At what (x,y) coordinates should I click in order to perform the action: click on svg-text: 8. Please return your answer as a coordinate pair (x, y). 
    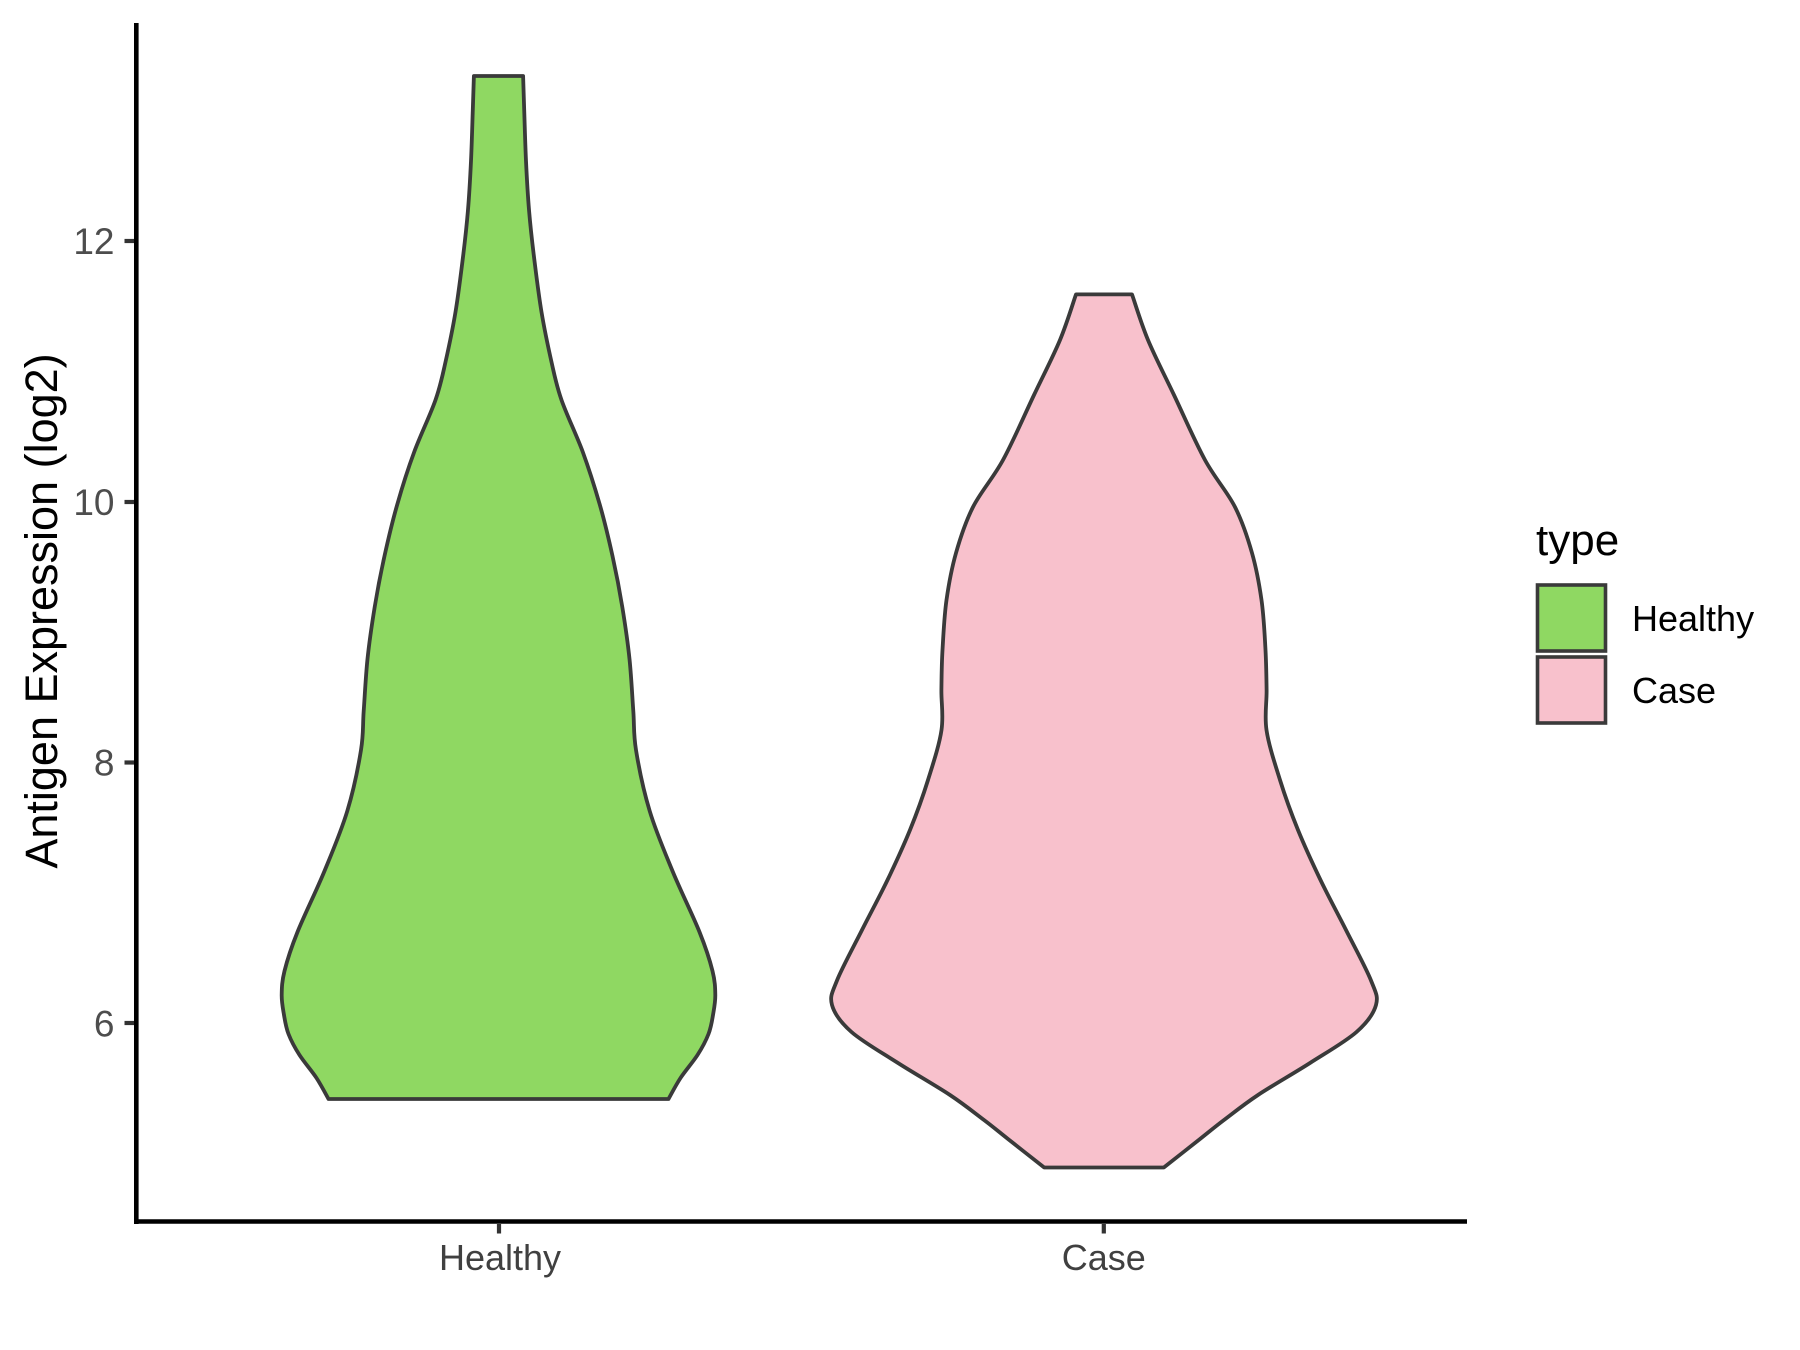
    Looking at the image, I should click on (104, 763).